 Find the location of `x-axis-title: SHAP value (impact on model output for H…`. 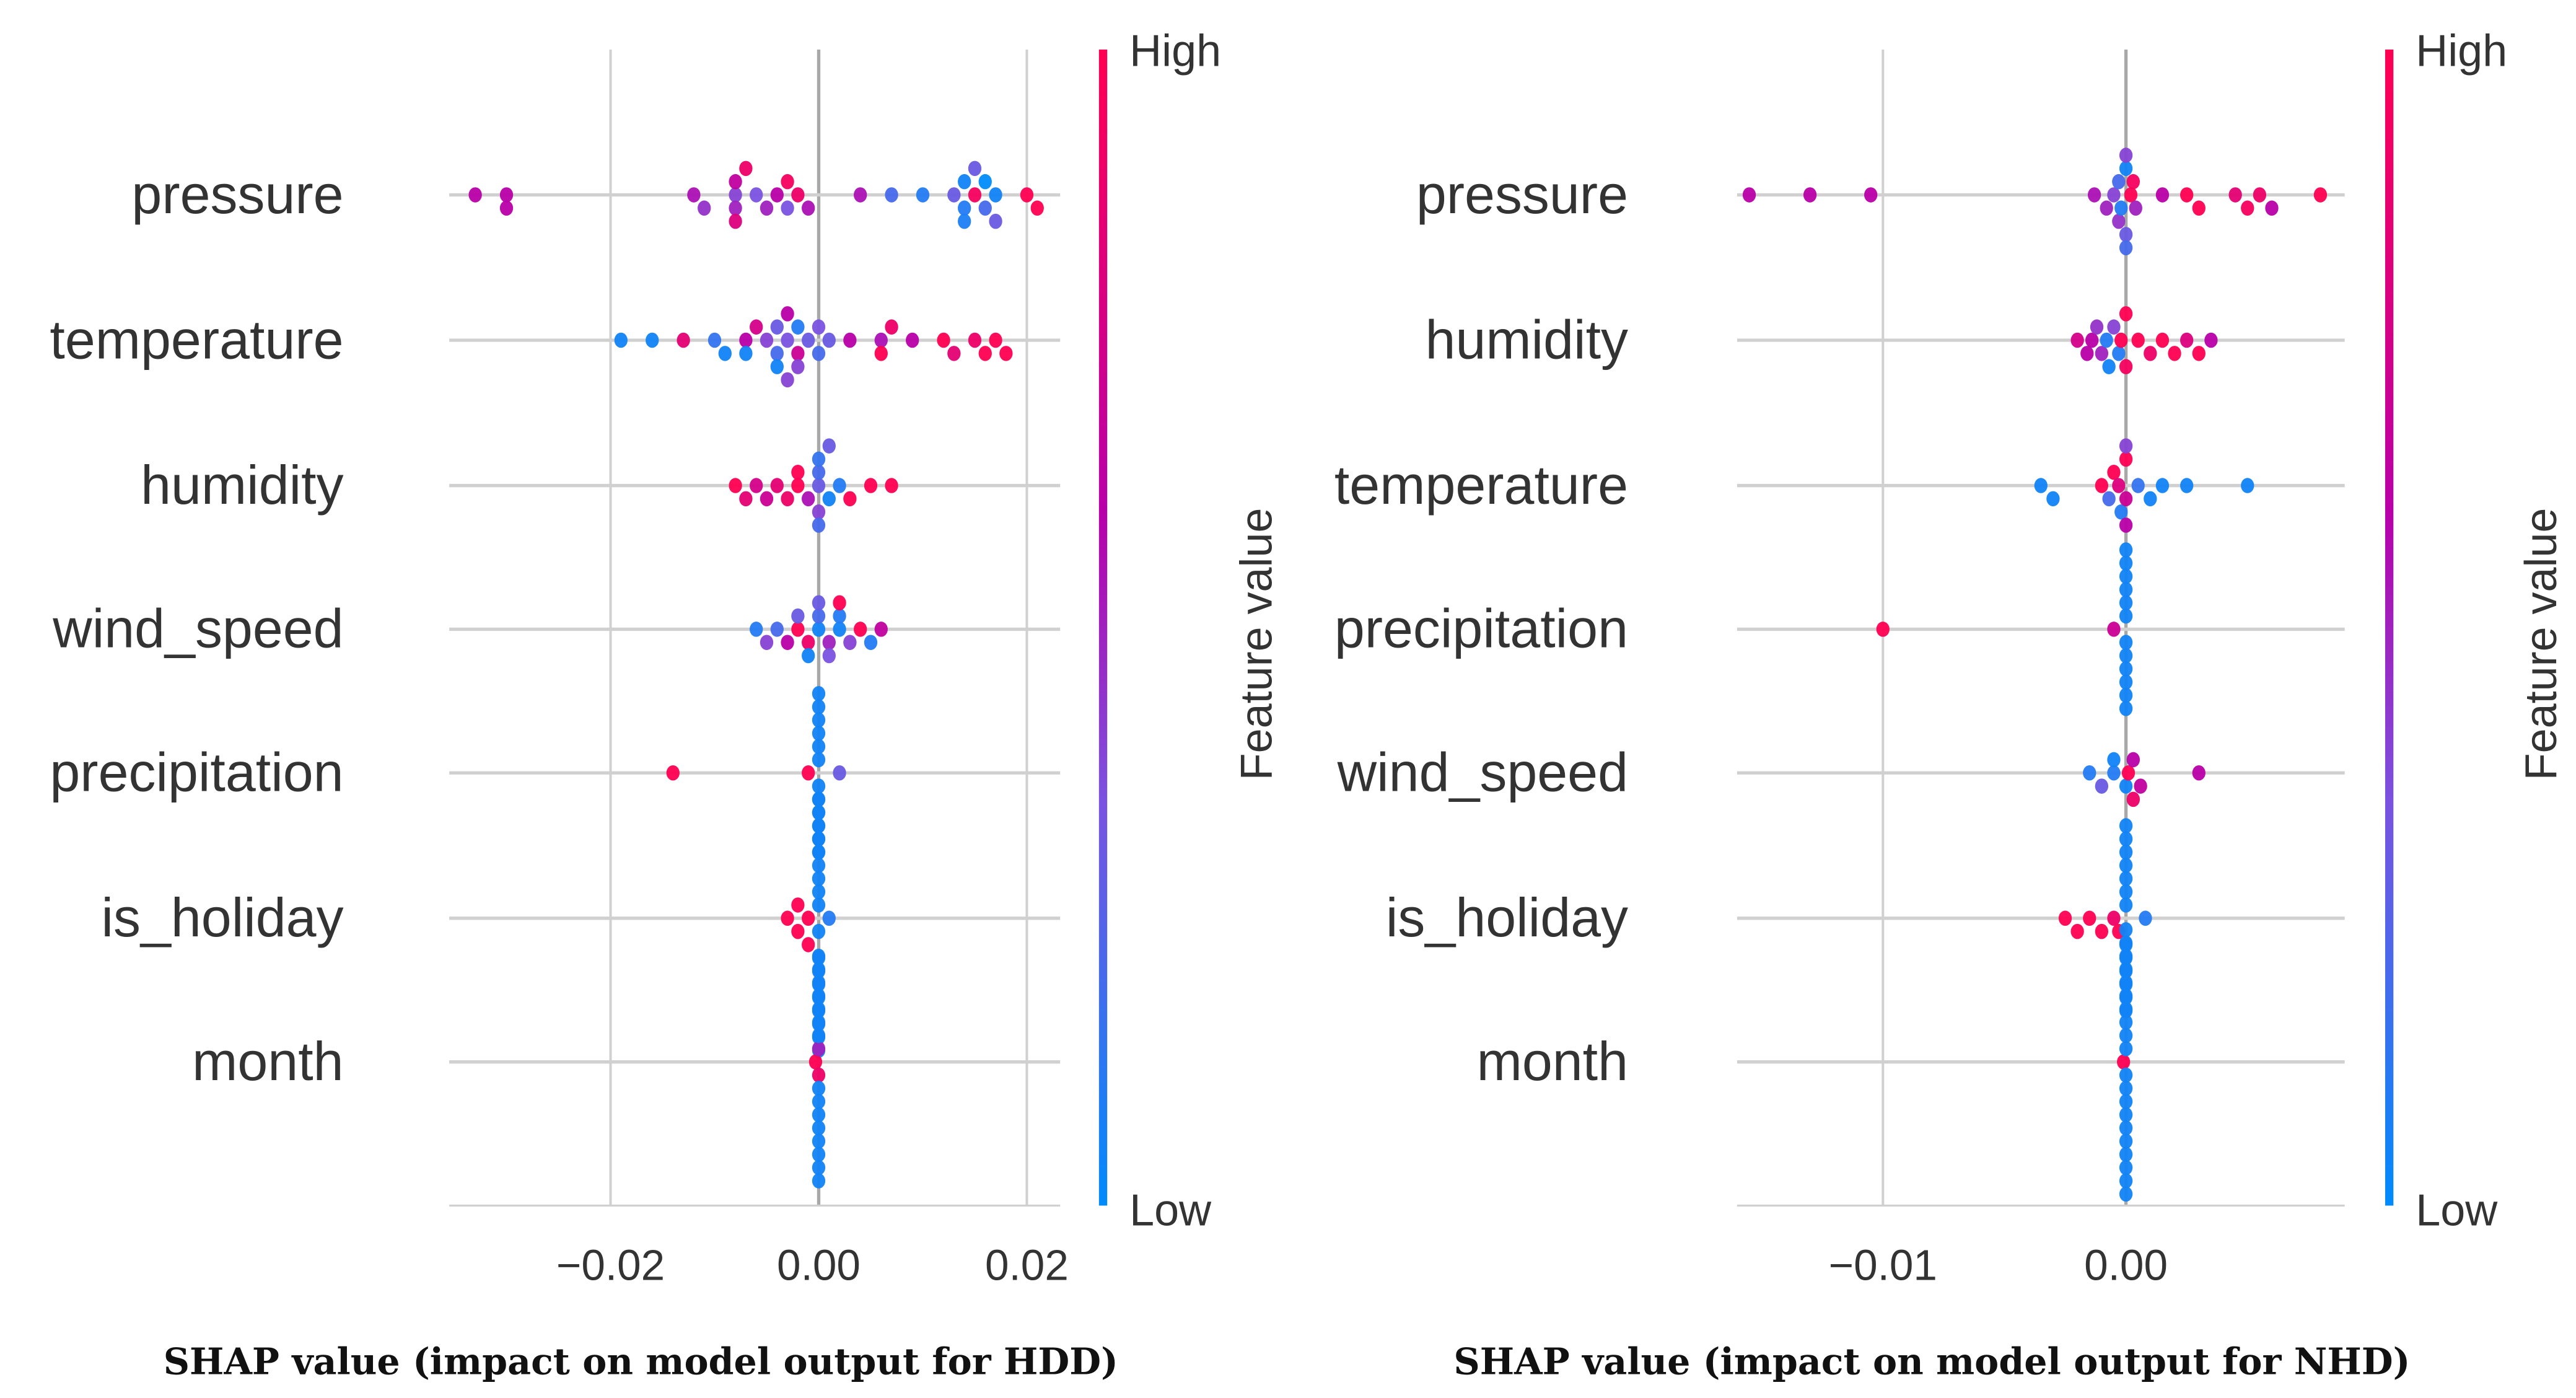

x-axis-title: SHAP value (impact on model output for H… is located at coordinates (641, 1361).